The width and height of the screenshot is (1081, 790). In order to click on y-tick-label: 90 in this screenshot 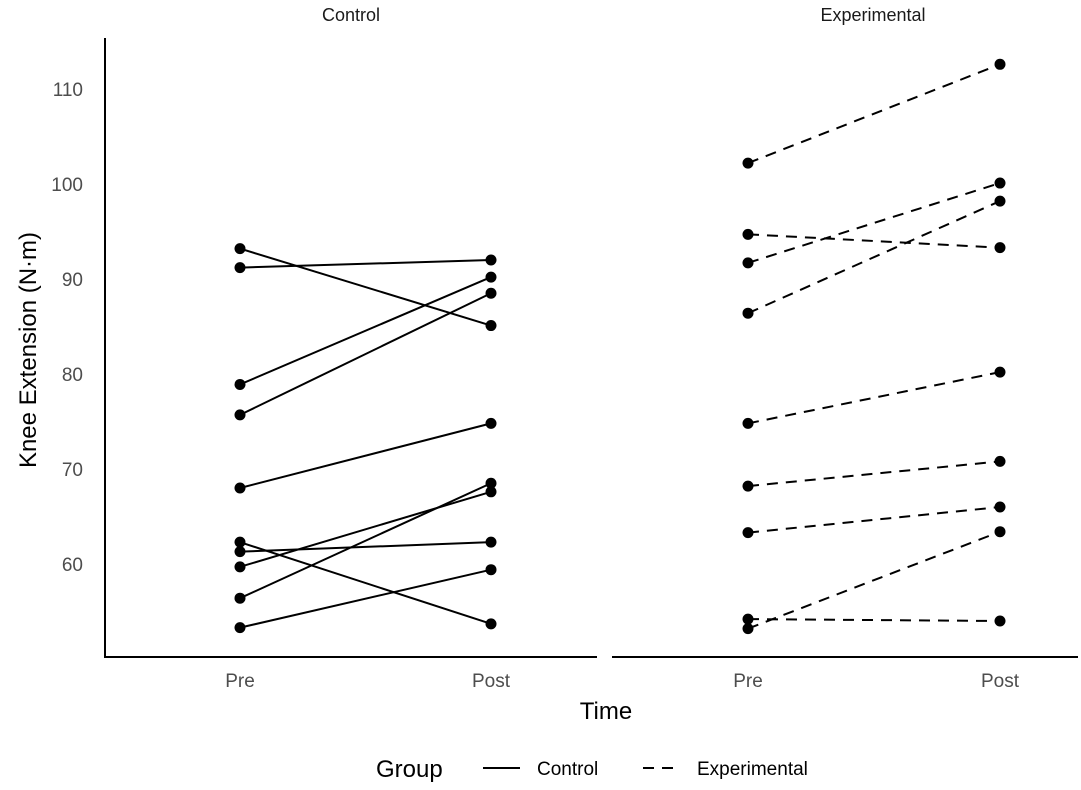, I will do `click(72, 280)`.